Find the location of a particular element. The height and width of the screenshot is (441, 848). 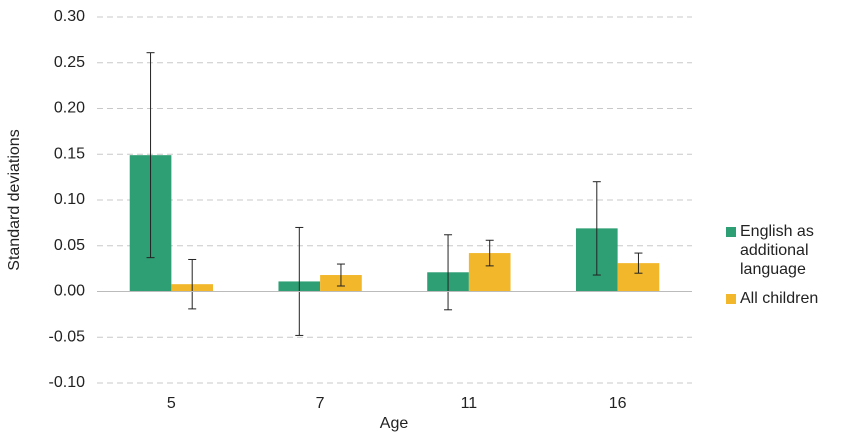

y-tick-label: 0.05 is located at coordinates (69, 245).